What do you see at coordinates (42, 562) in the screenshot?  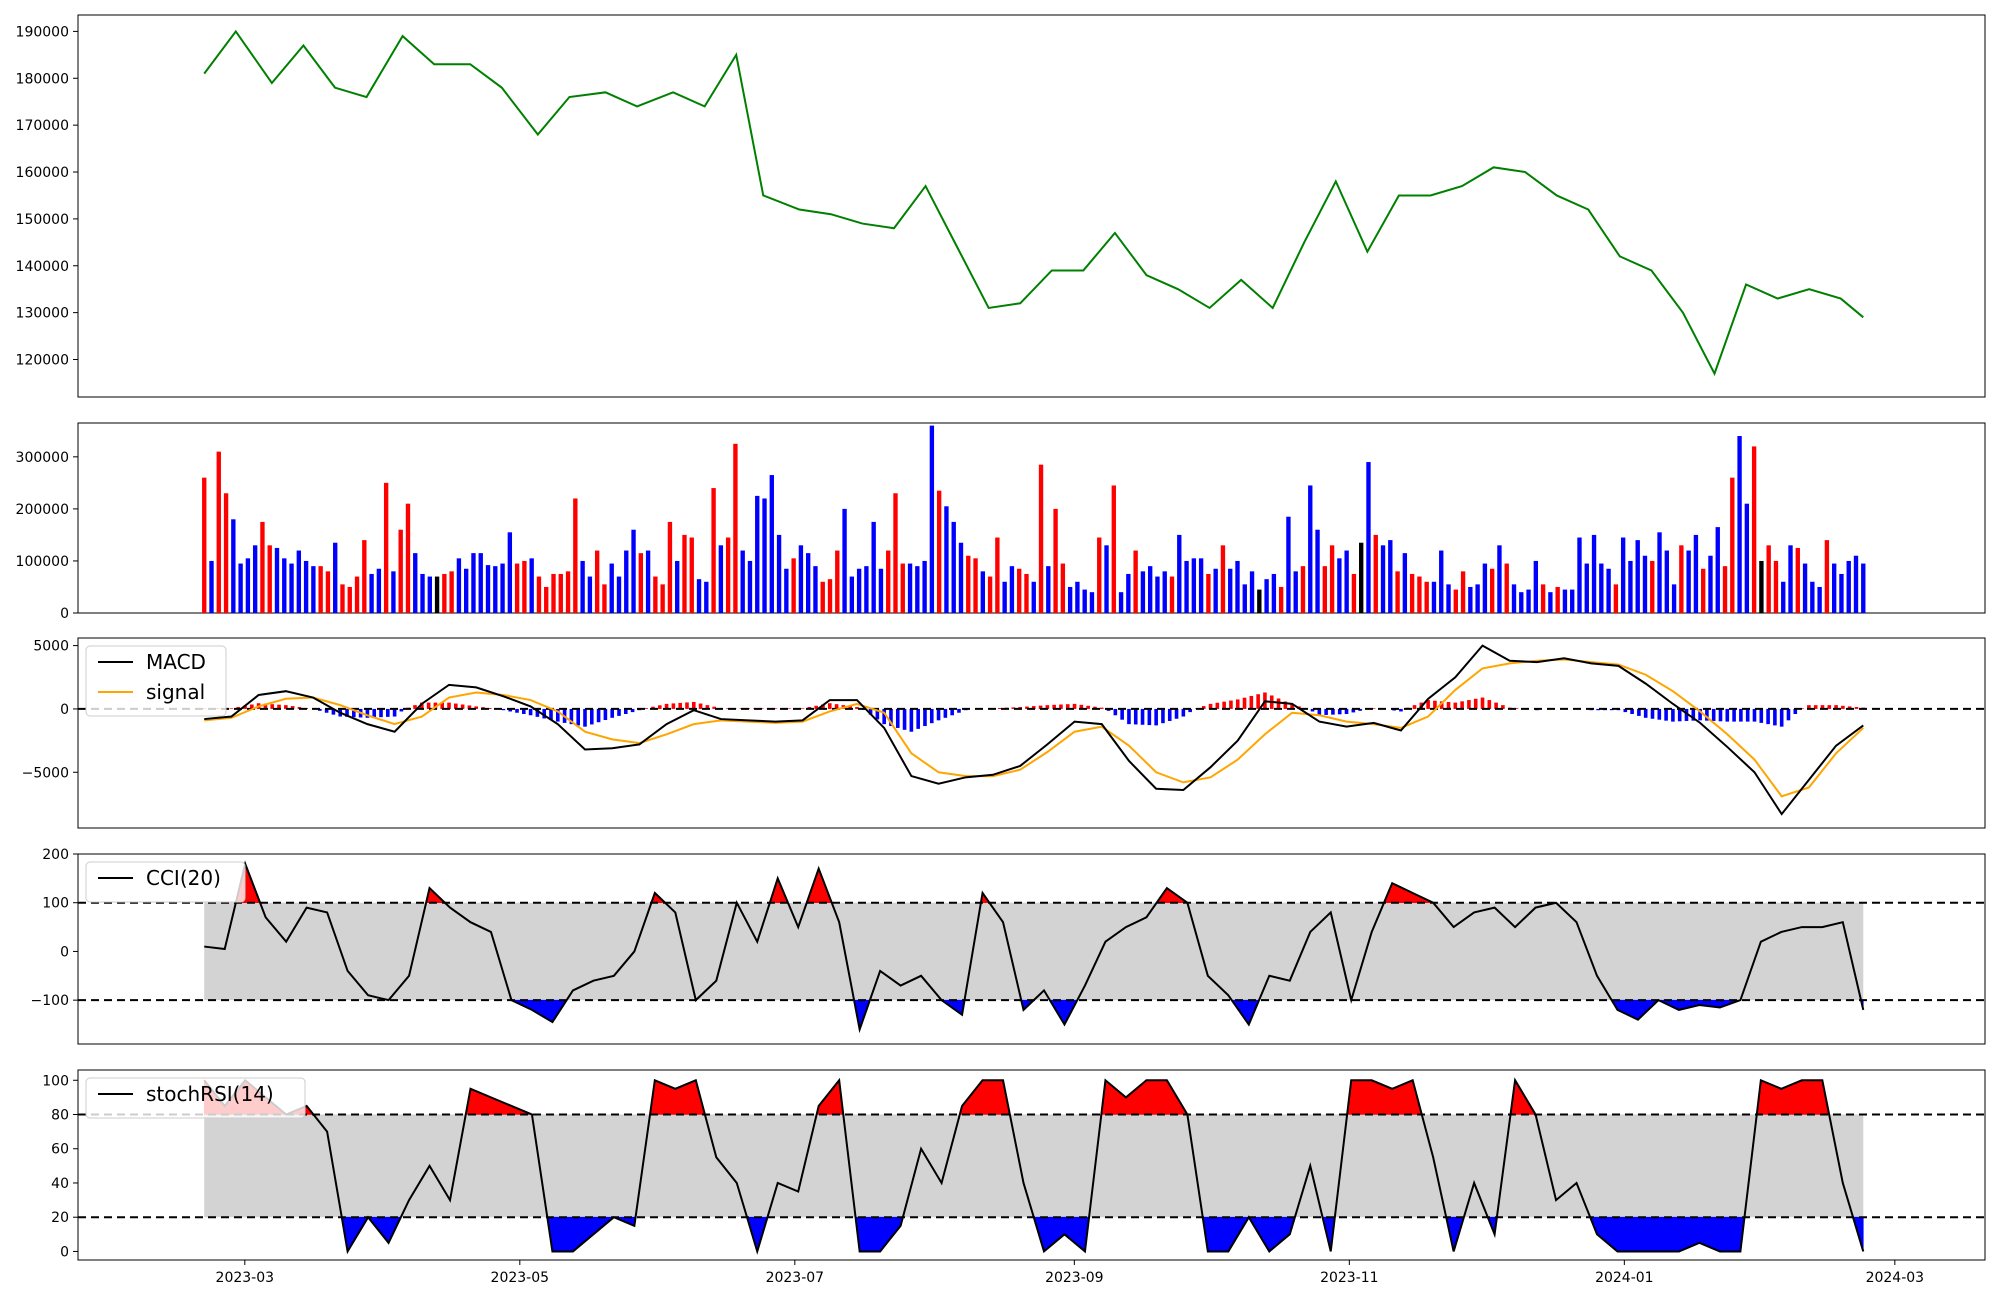 I see `y-tick-label: 100000` at bounding box center [42, 562].